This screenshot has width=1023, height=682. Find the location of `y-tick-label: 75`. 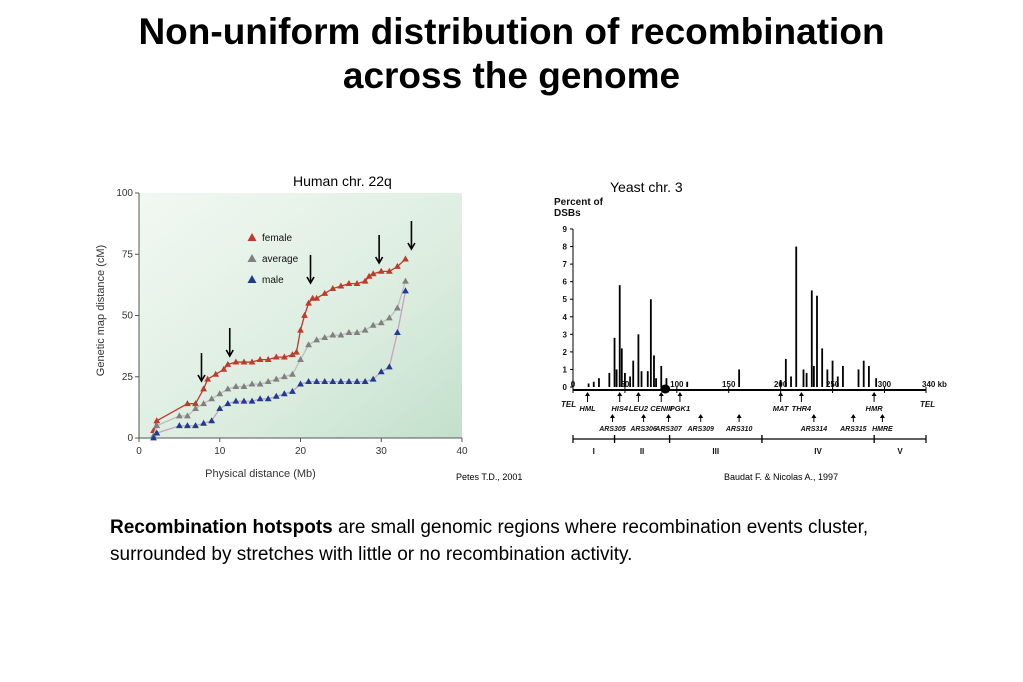

y-tick-label: 75 is located at coordinates (128, 254).